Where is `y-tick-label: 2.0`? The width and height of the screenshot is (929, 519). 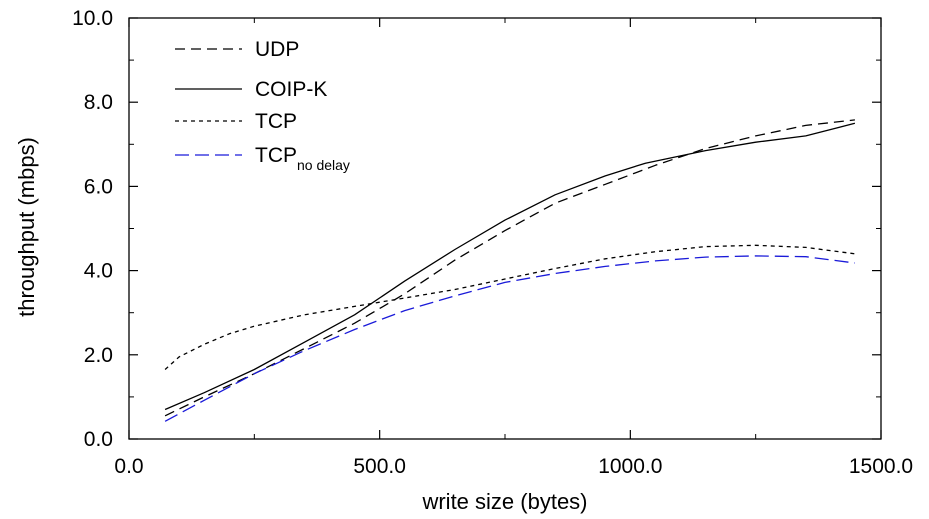 y-tick-label: 2.0 is located at coordinates (98, 355).